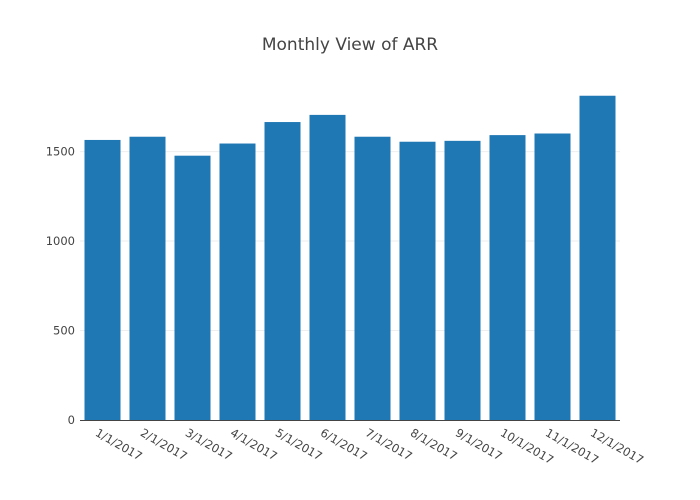 This screenshot has width=700, height=500. What do you see at coordinates (282, 271) in the screenshot?
I see `bar-5/1/2017` at bounding box center [282, 271].